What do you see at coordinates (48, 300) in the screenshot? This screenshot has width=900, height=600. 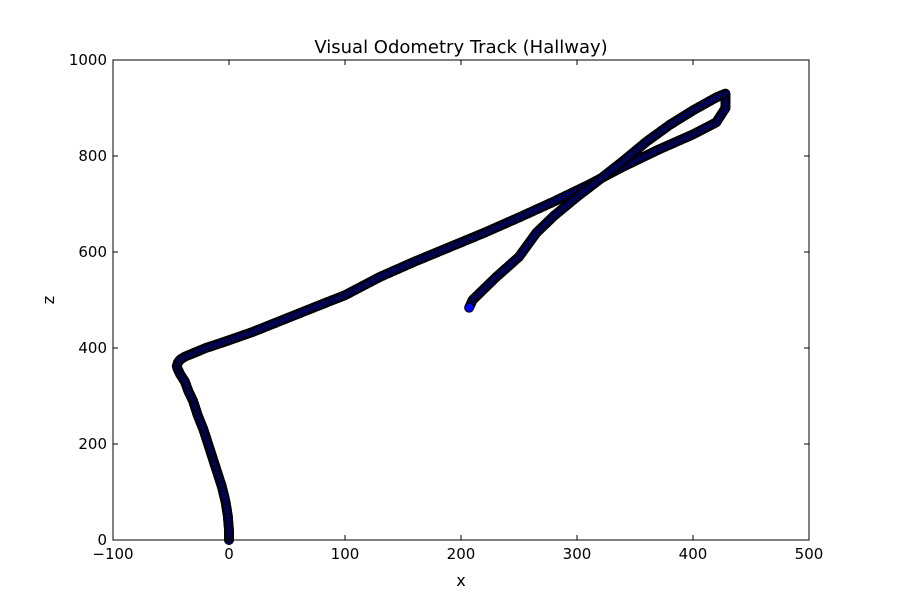 I see `y-axis-label: z` at bounding box center [48, 300].